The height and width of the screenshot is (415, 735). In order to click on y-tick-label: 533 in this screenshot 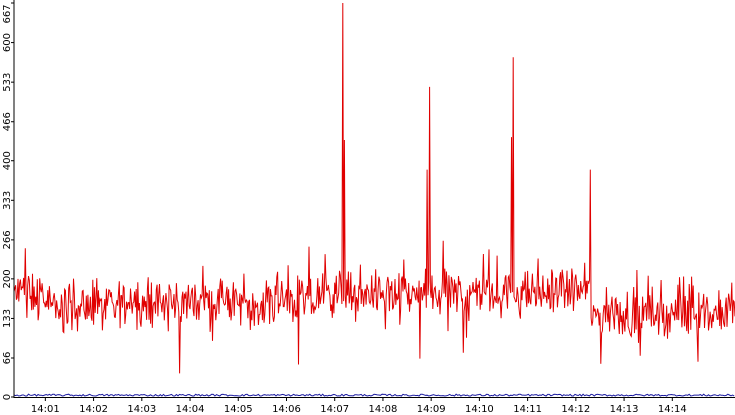, I will do `click(7, 82)`.